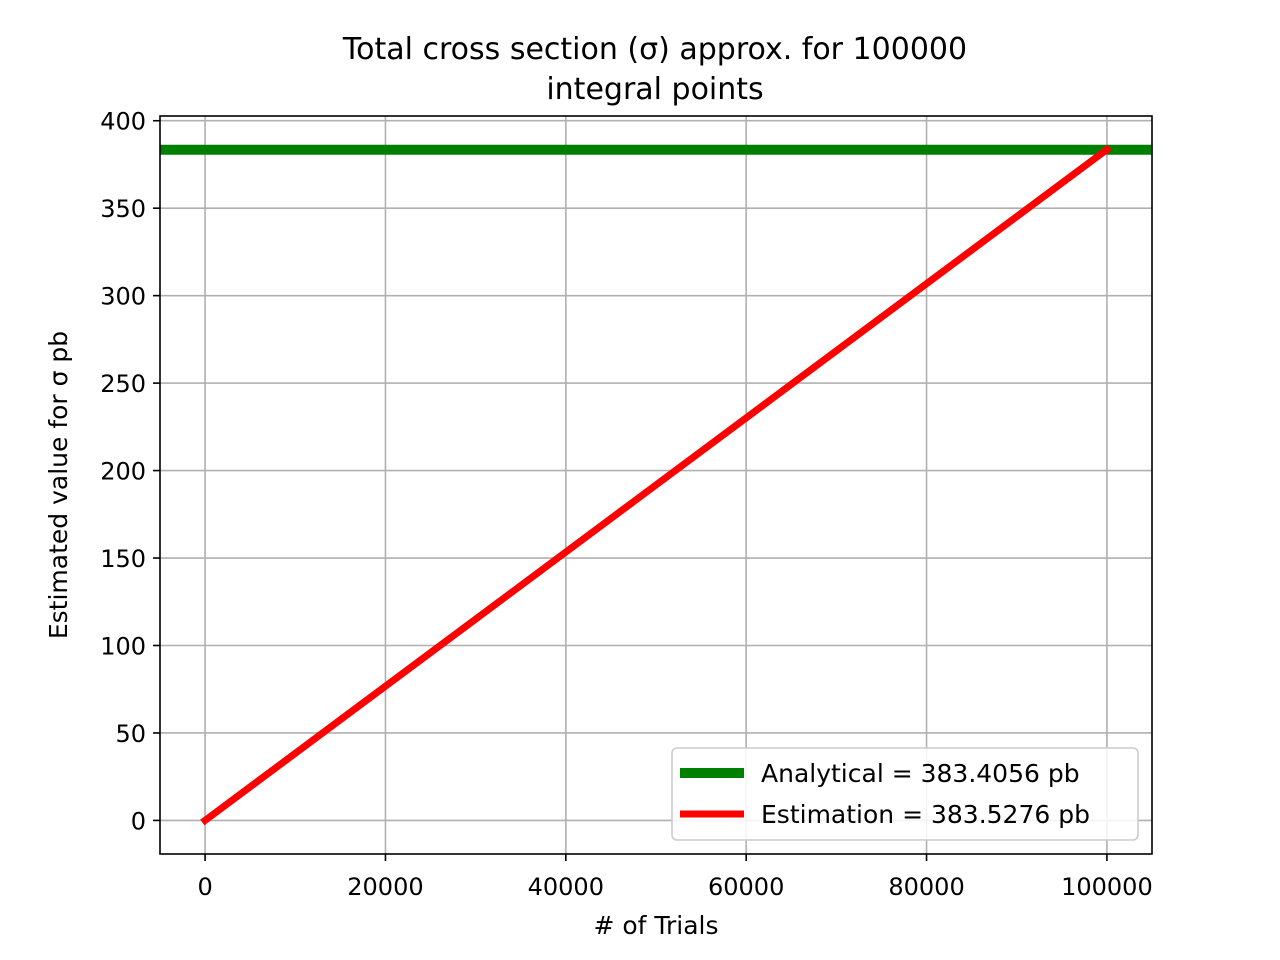 The width and height of the screenshot is (1280, 960). I want to click on legend-label: Analytical = 383.4056 pb, so click(920, 773).